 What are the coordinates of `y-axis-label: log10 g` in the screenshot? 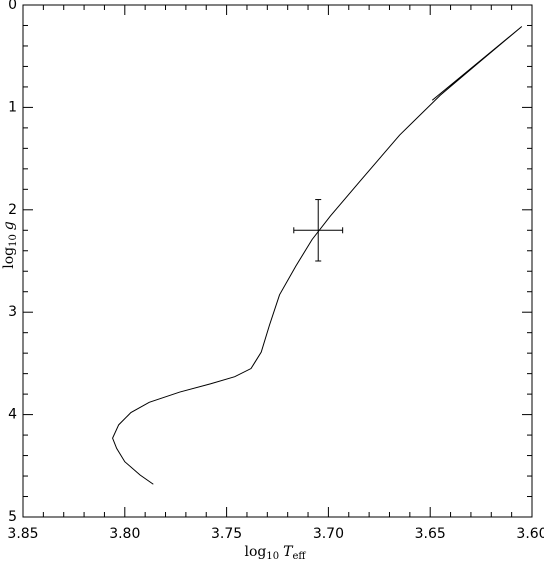 It's located at (10, 245).